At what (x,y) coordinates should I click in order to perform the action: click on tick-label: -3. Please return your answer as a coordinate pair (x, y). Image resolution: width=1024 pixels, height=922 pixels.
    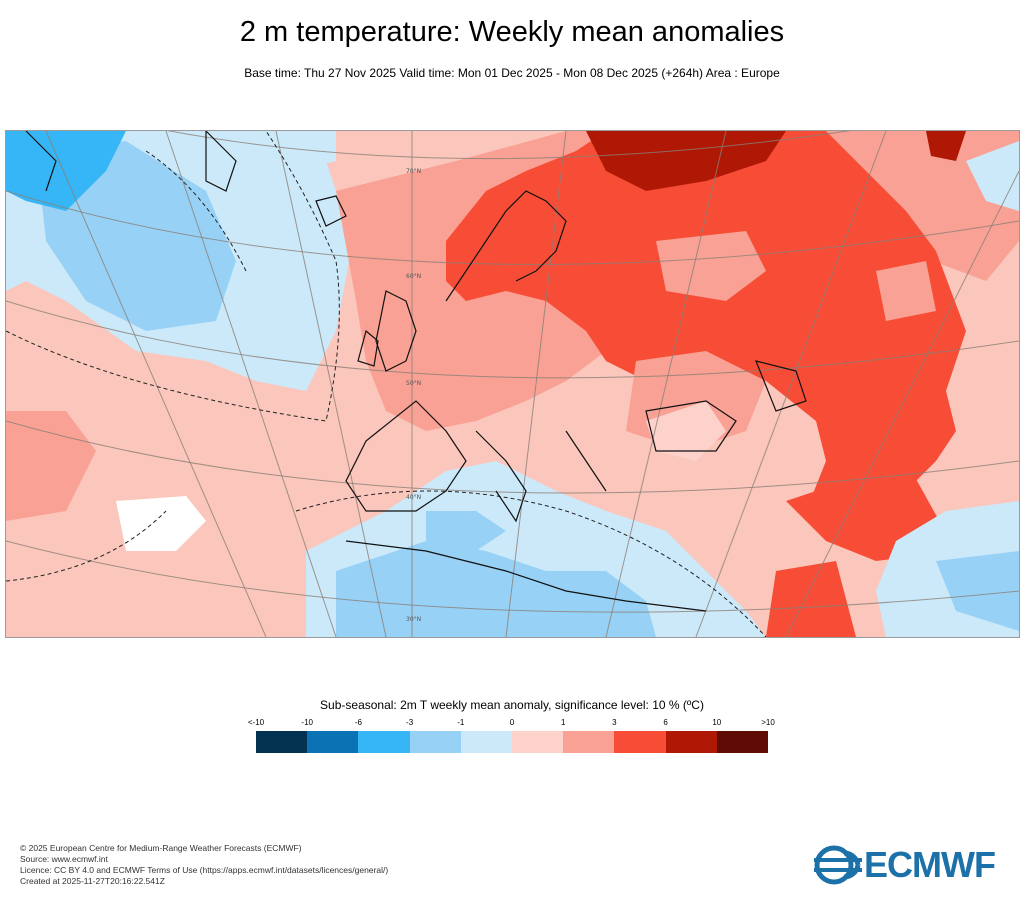
    Looking at the image, I should click on (410, 722).